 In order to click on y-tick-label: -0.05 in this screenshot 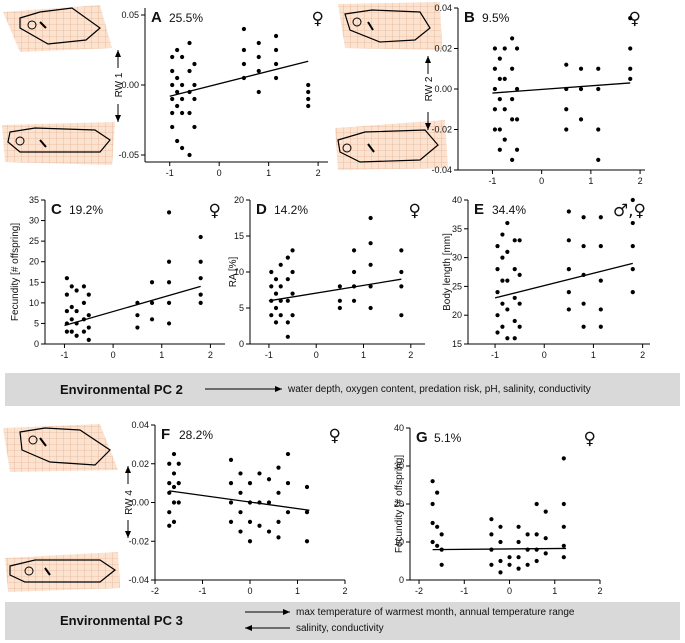, I will do `click(128, 155)`.